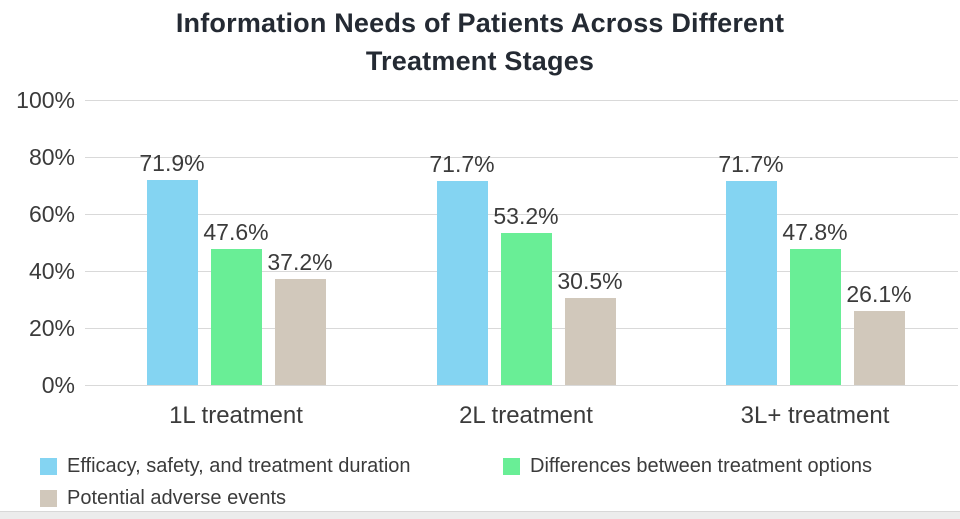  What do you see at coordinates (300, 261) in the screenshot?
I see `value-label-potential-adverse-events-1l-treatment: 37.2%` at bounding box center [300, 261].